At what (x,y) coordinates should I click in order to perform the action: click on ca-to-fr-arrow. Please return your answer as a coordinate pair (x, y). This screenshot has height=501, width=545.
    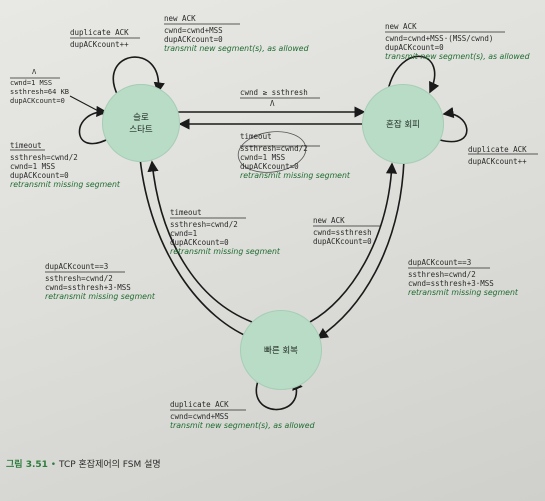
    Looking at the image, I should click on (360, 249).